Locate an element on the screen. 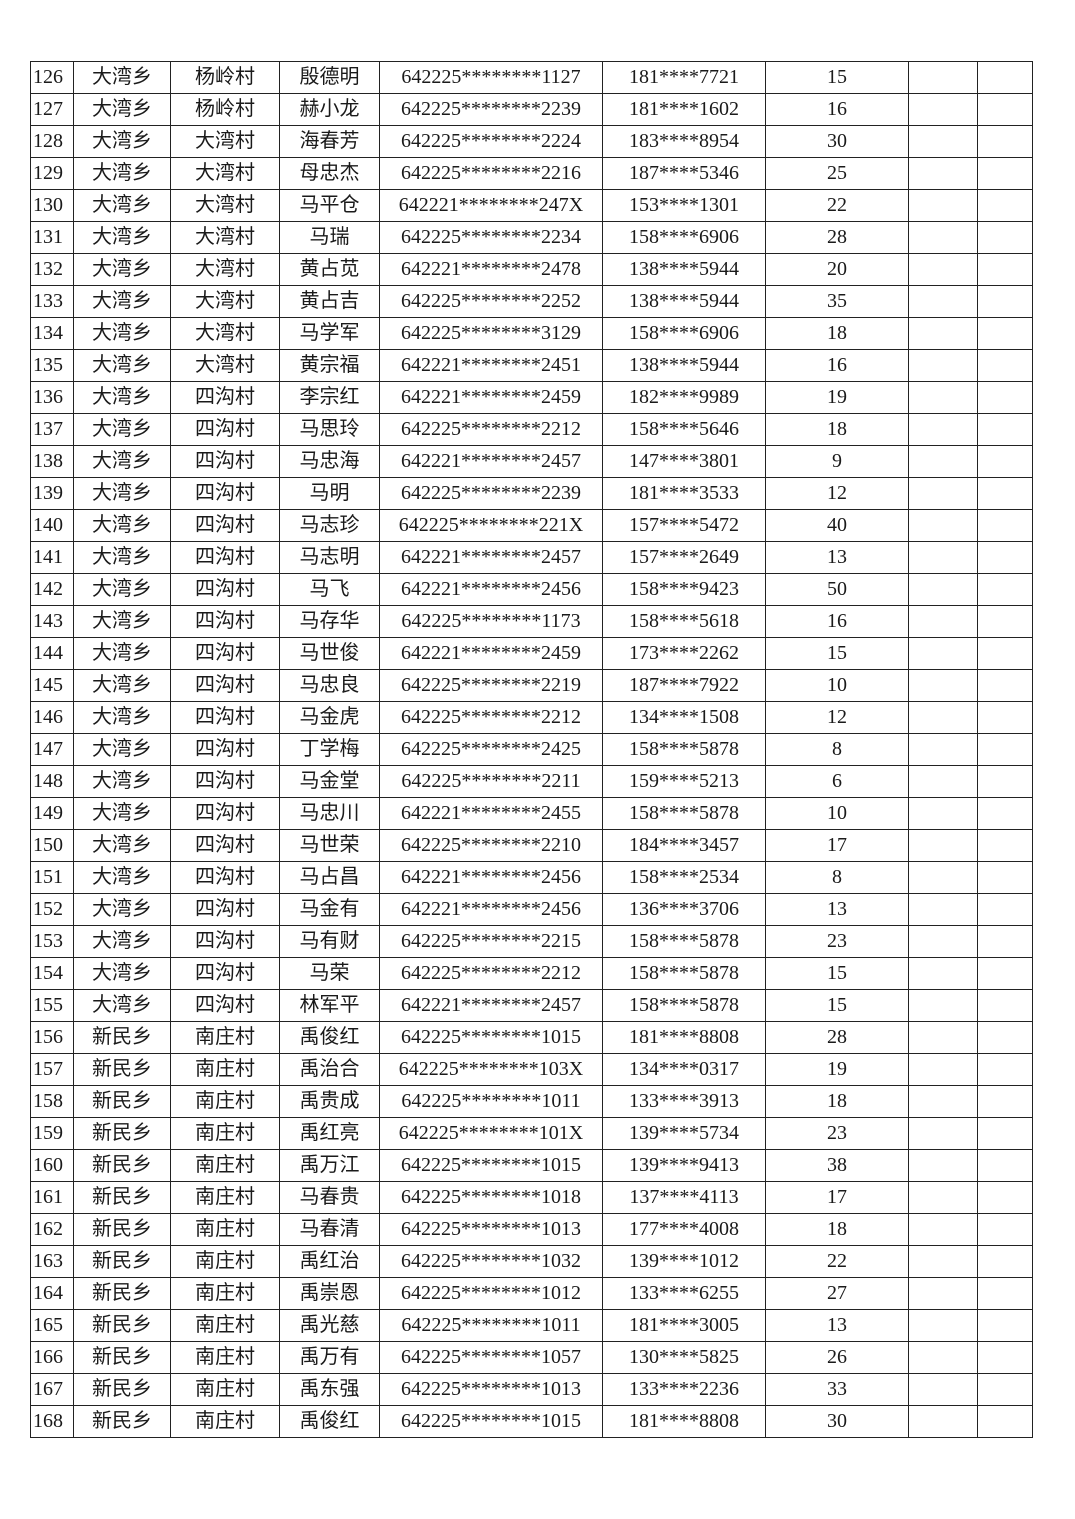 The height and width of the screenshot is (1519, 1075). phone-number-cell: 133****6255 is located at coordinates (684, 1293).